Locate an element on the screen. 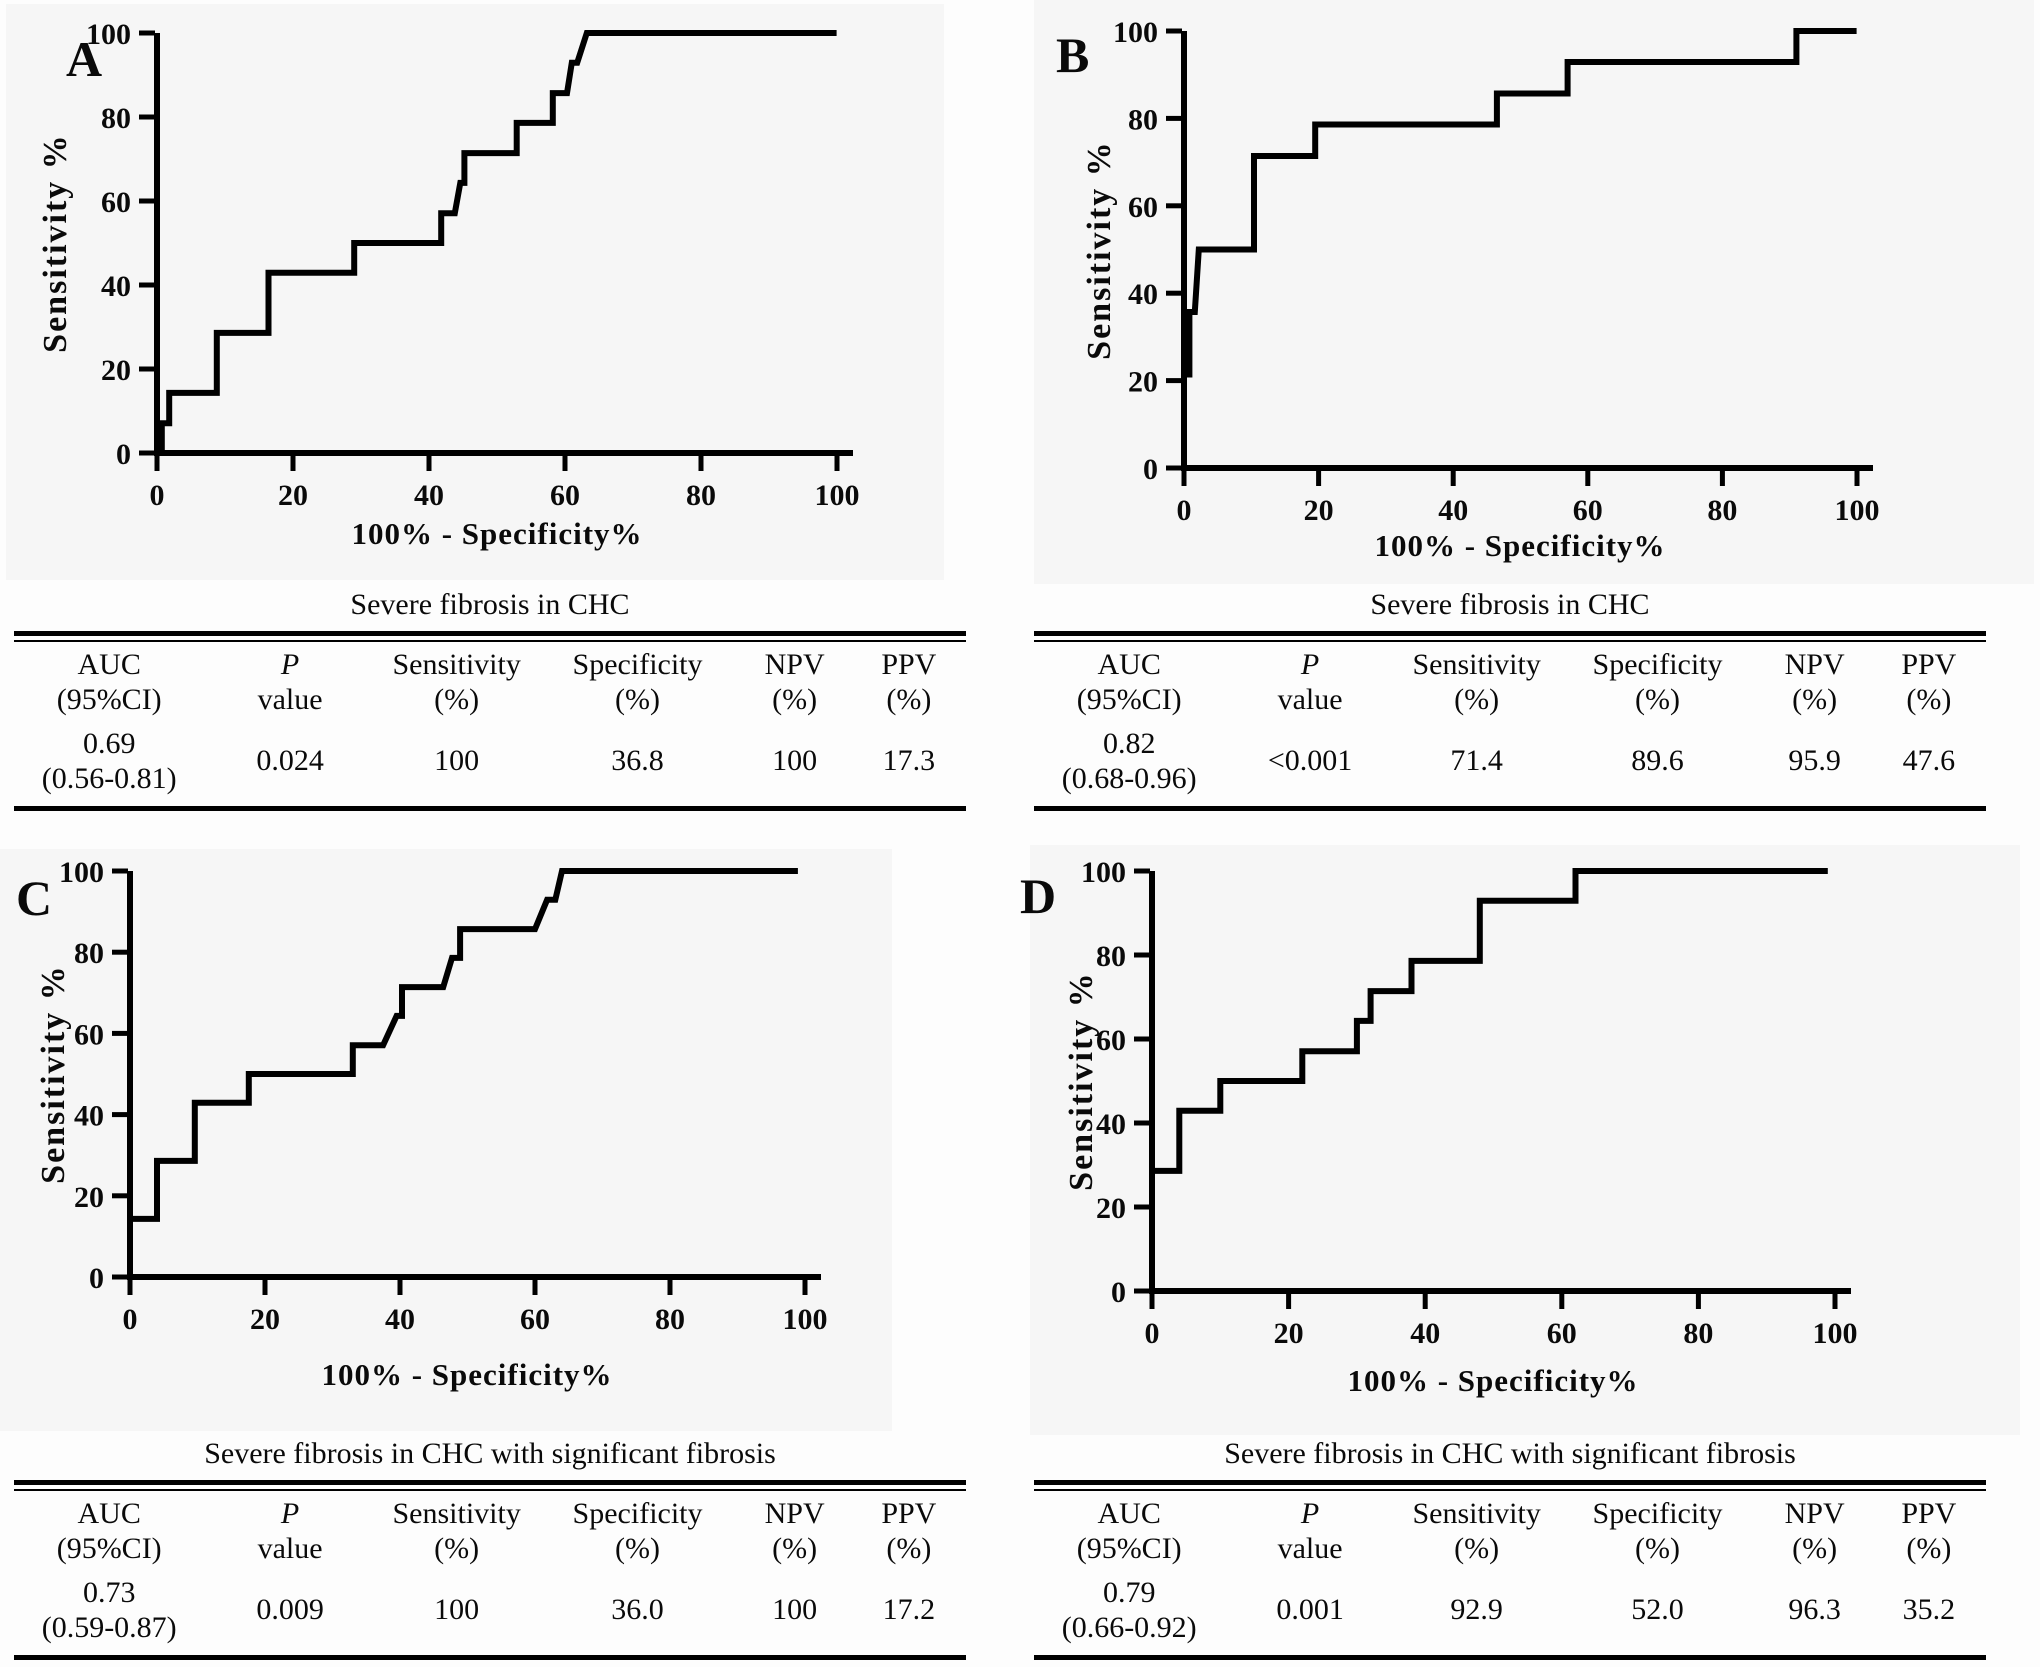 The height and width of the screenshot is (1667, 2040). x-axis-label: 100% - Specificity% is located at coordinates (1520, 545).